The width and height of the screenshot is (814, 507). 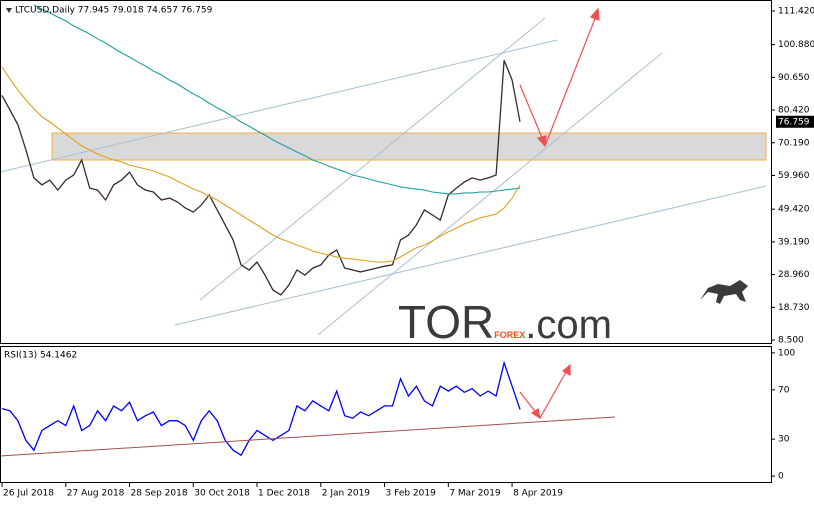 I want to click on x-tick-label: 3 Feb 2019, so click(x=411, y=494).